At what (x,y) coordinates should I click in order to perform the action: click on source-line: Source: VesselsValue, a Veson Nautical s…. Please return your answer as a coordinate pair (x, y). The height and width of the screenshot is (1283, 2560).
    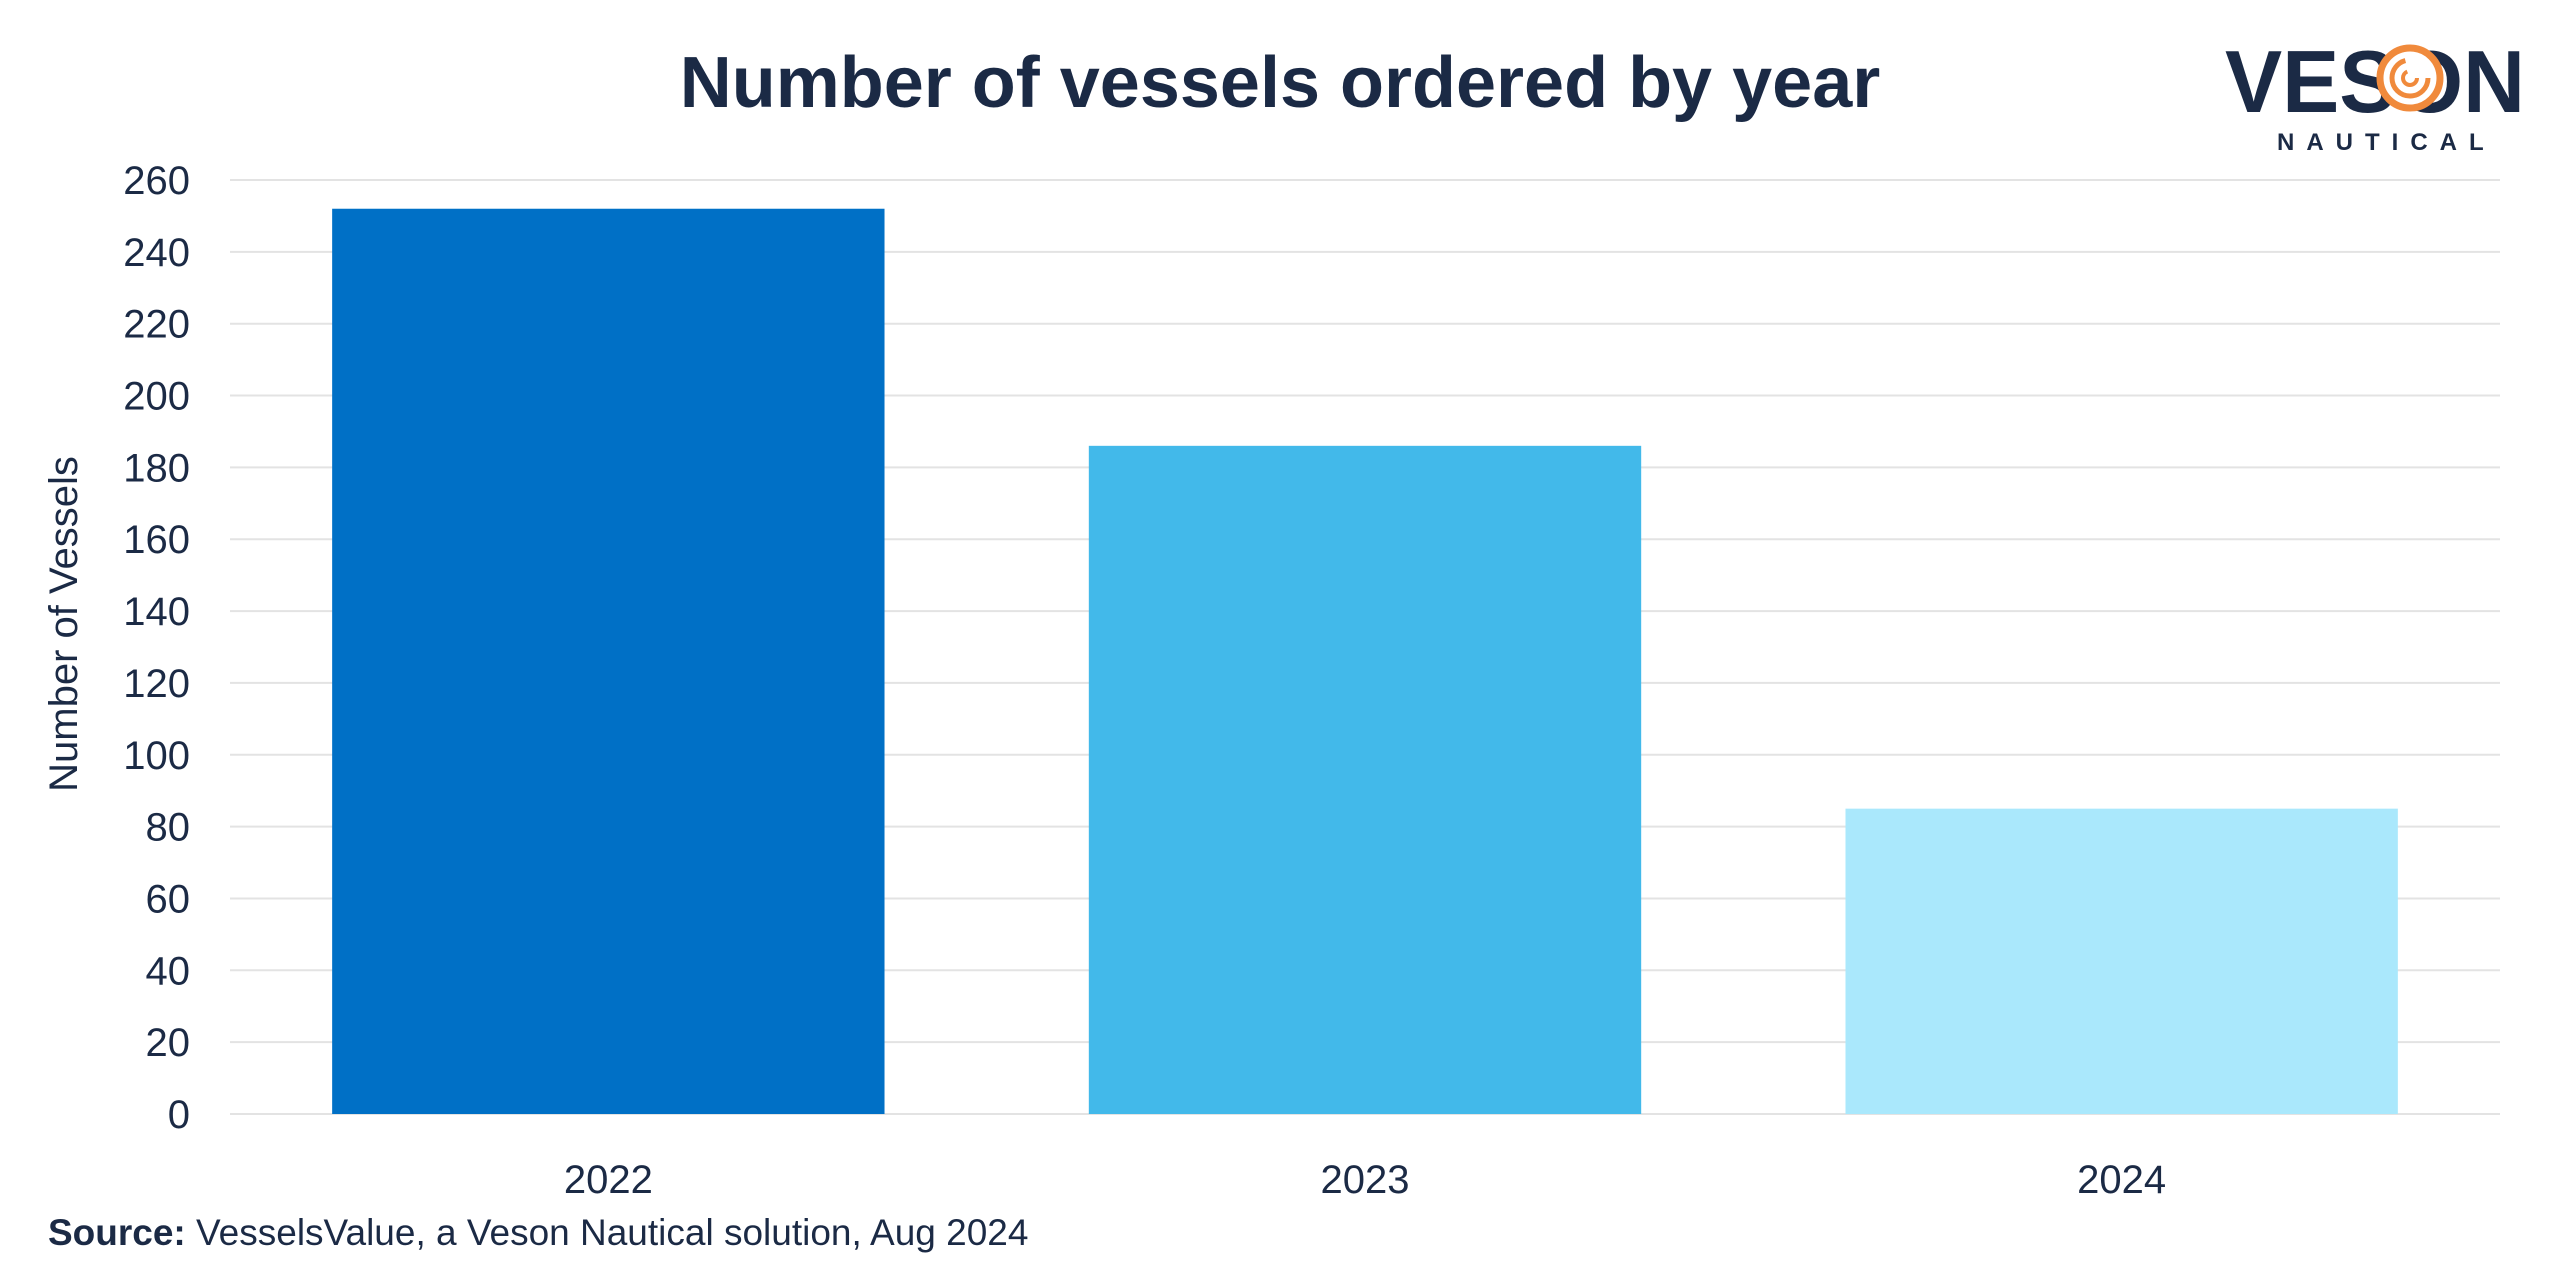
    Looking at the image, I should click on (538, 1233).